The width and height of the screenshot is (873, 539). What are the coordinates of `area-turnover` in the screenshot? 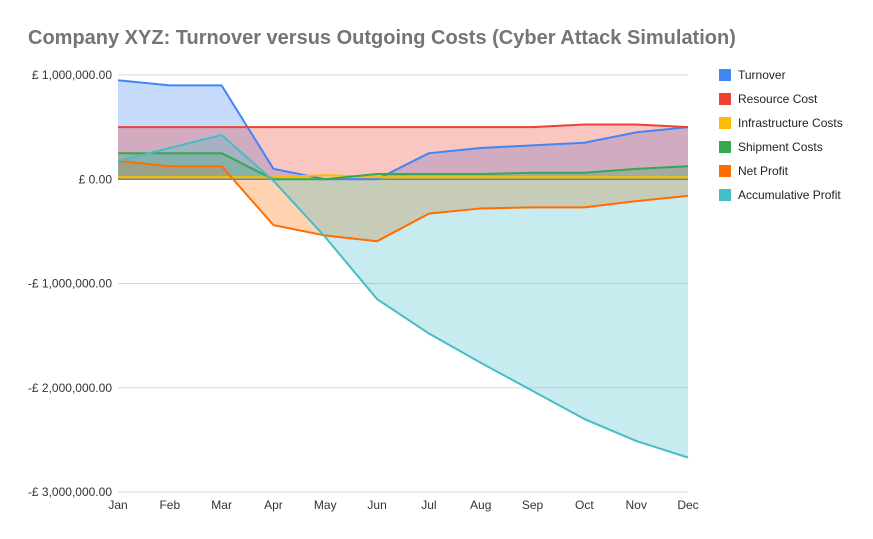 It's located at (403, 130).